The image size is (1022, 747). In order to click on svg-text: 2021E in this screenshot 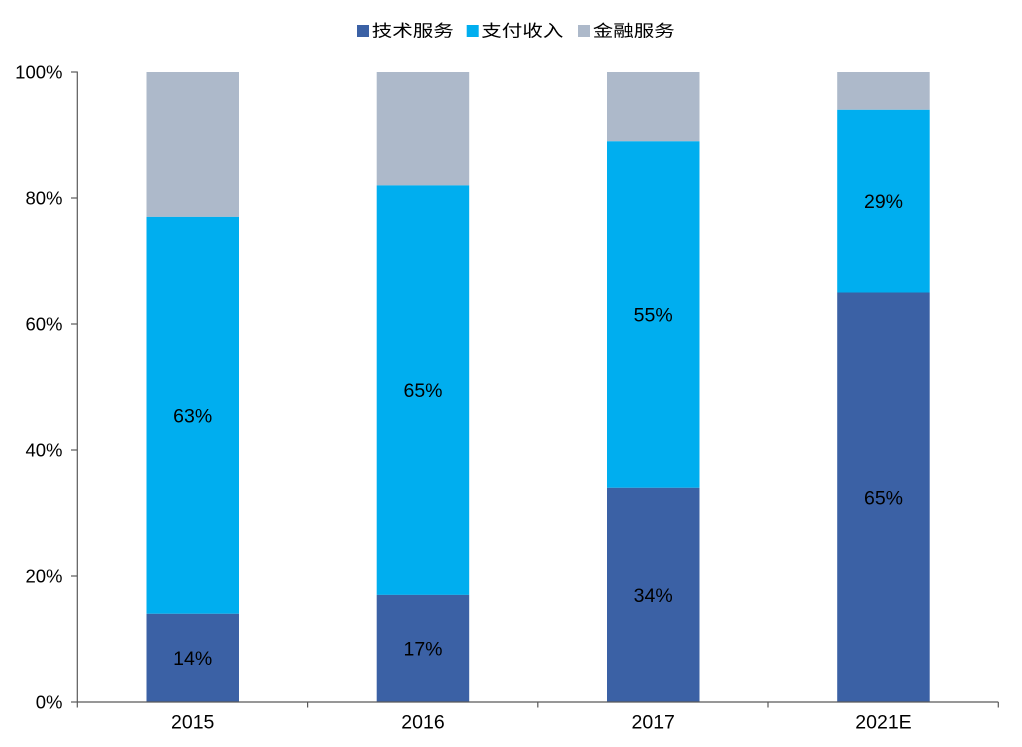, I will do `click(883, 722)`.